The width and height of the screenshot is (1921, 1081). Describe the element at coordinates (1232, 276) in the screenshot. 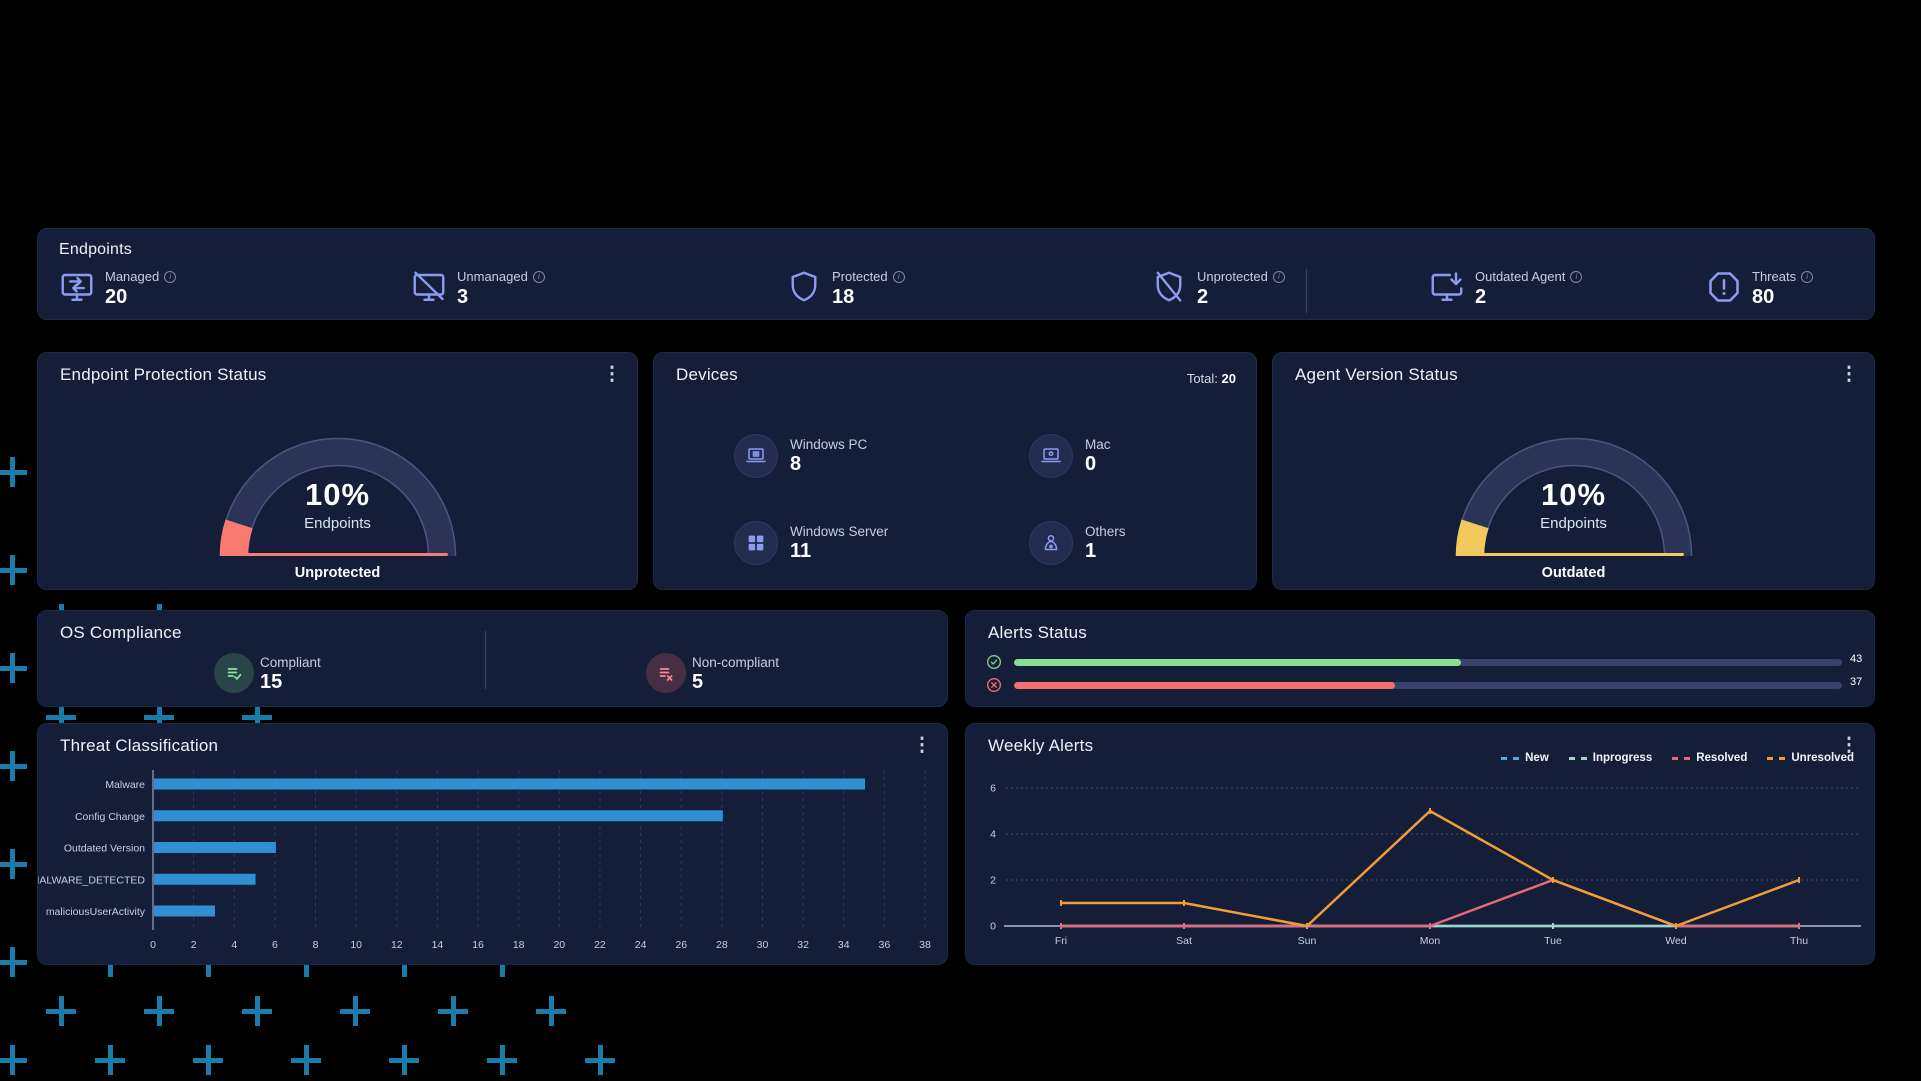

I see `stat-label: Unprotected` at that location.